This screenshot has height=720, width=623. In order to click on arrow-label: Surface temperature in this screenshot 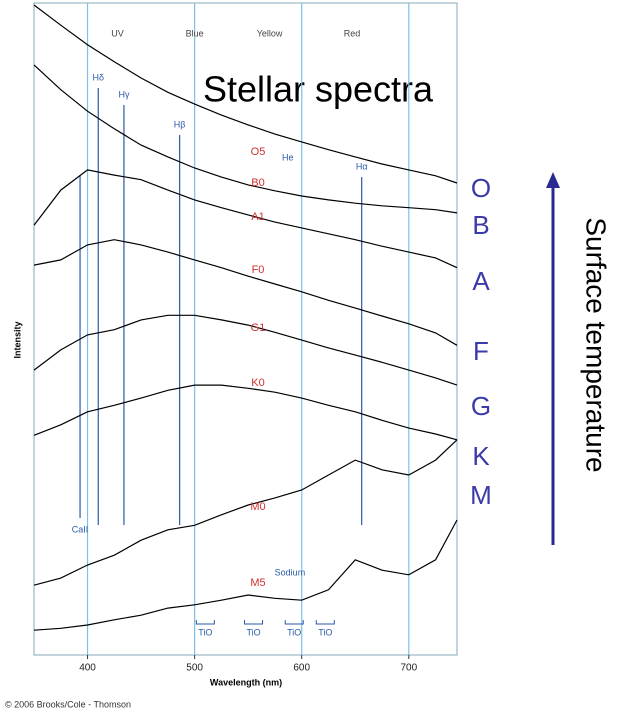, I will do `click(596, 344)`.